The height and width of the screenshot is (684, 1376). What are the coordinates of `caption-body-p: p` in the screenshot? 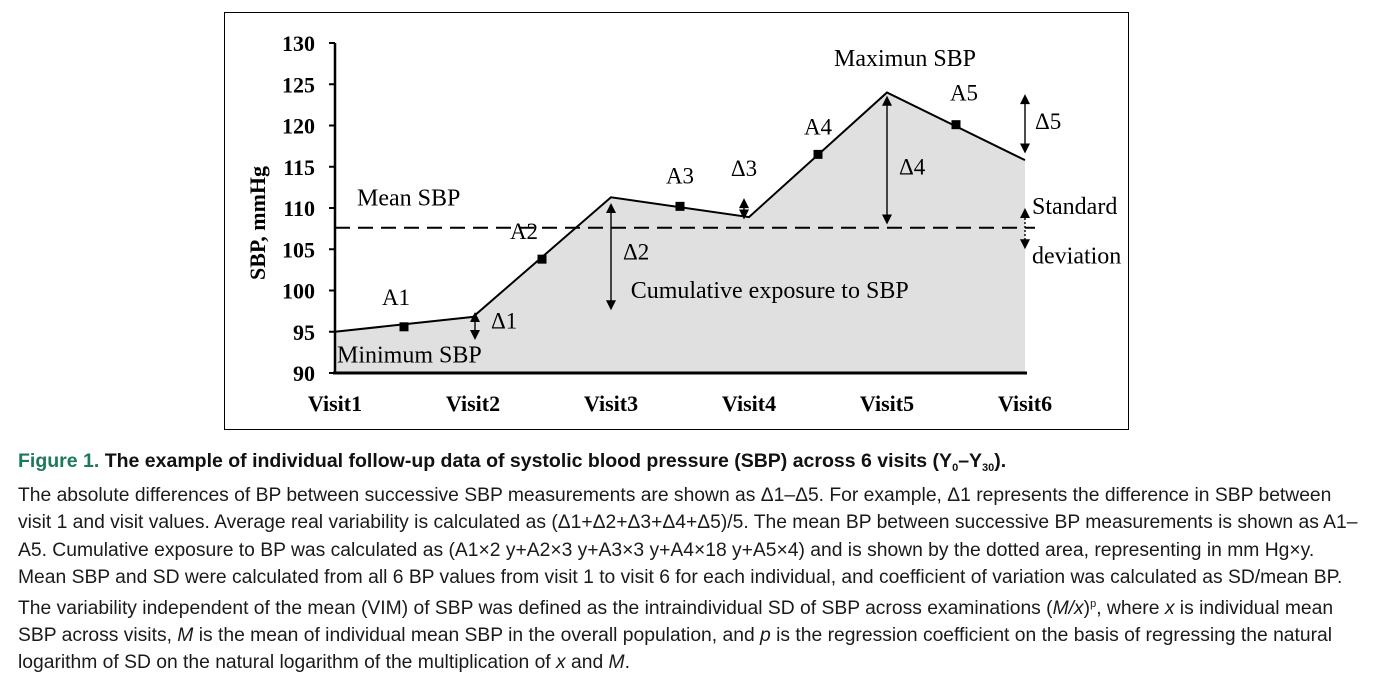 It's located at (765, 636).